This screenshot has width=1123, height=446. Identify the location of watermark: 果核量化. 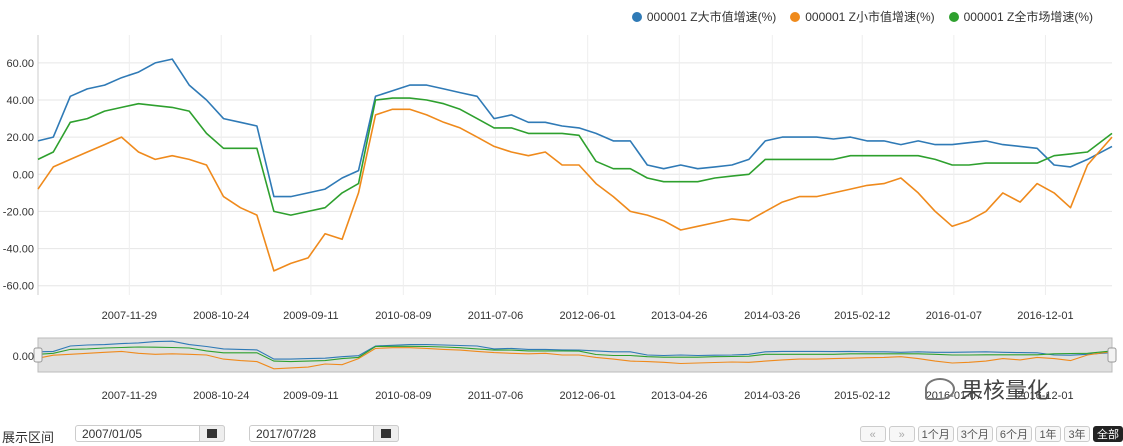
(987, 389).